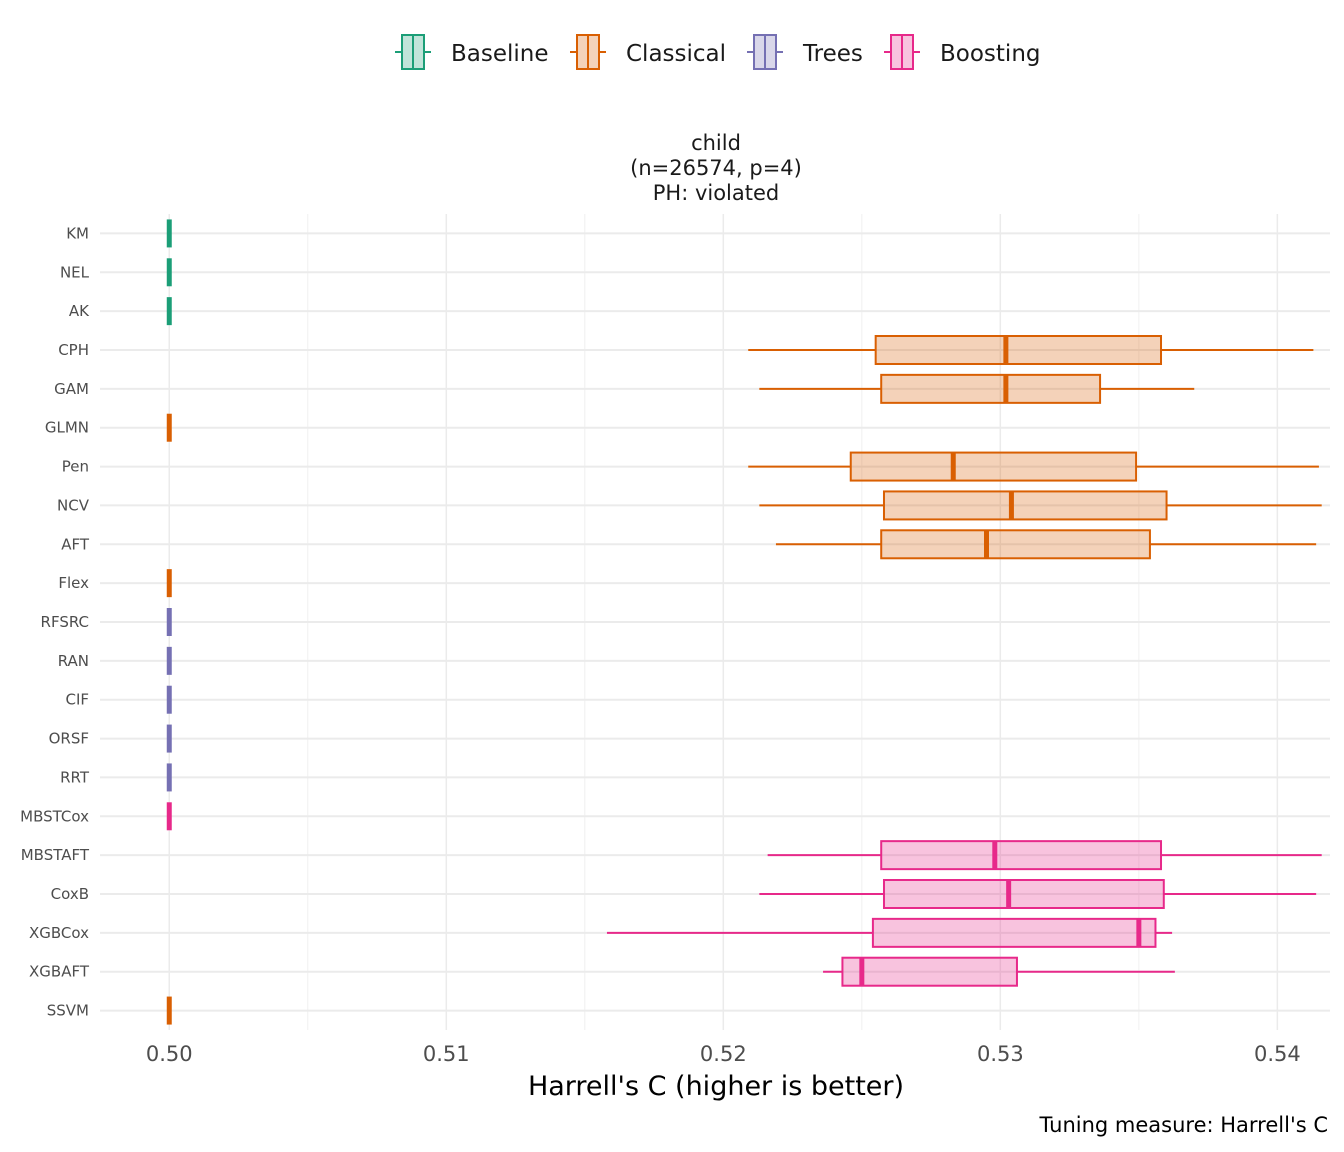  Describe the element at coordinates (832, 54) in the screenshot. I see `legend-label: Trees` at that location.